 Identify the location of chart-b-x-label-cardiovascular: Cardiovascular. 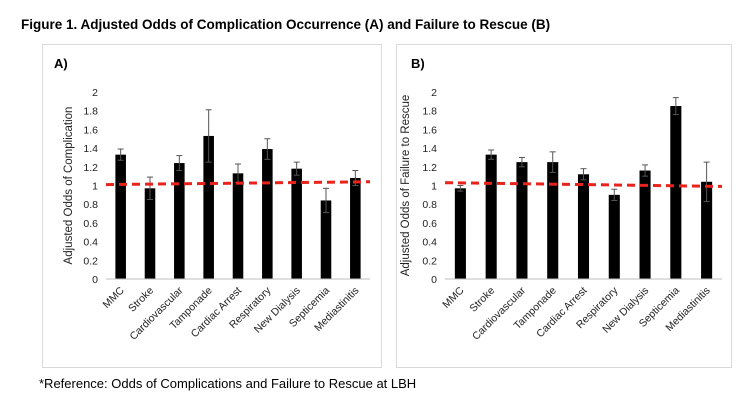
(499, 313).